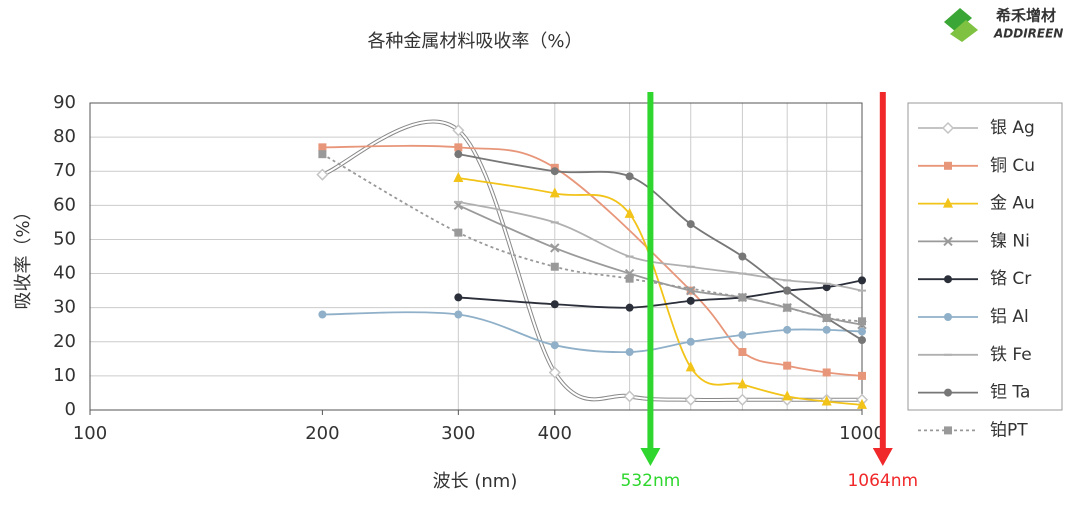  What do you see at coordinates (985, 256) in the screenshot?
I see `legend-box` at bounding box center [985, 256].